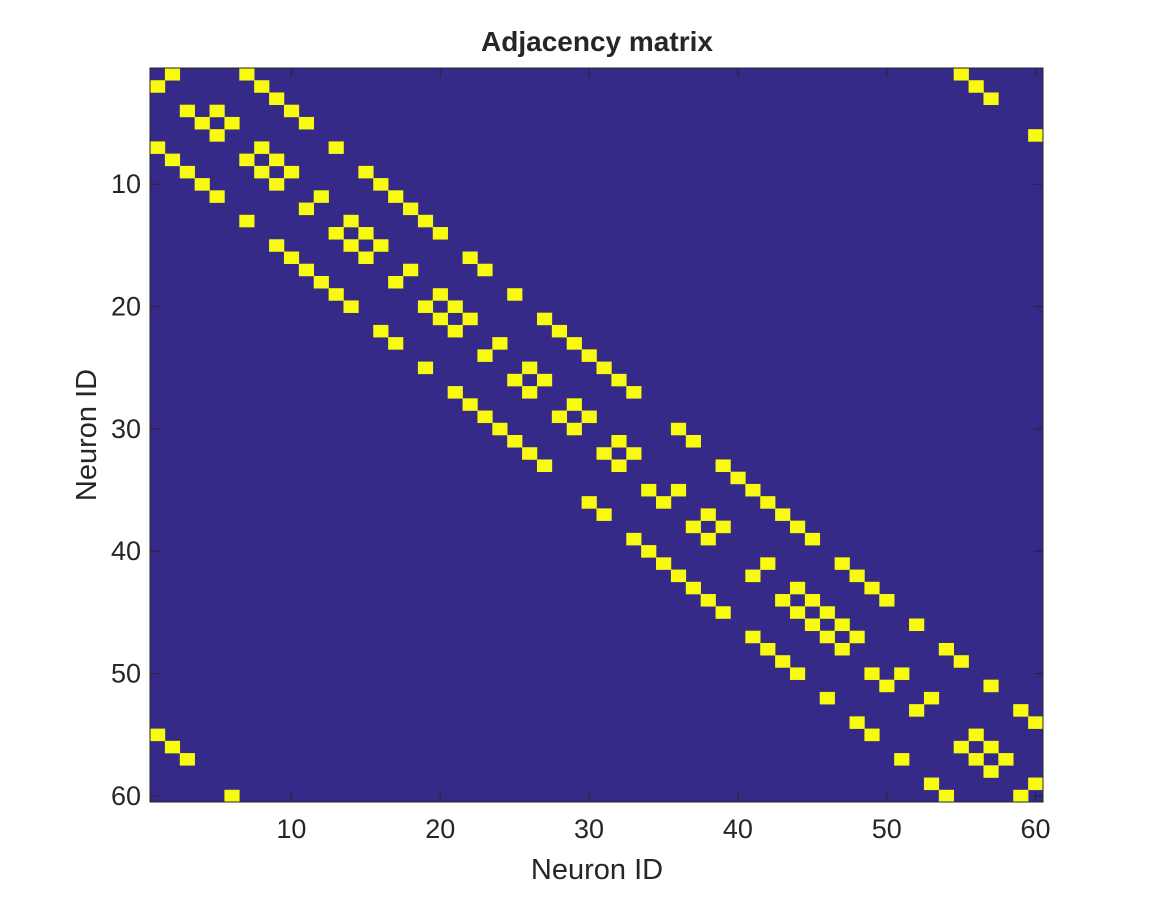 This screenshot has width=1154, height=902. I want to click on y-axis-label: Neuron ID, so click(87, 435).